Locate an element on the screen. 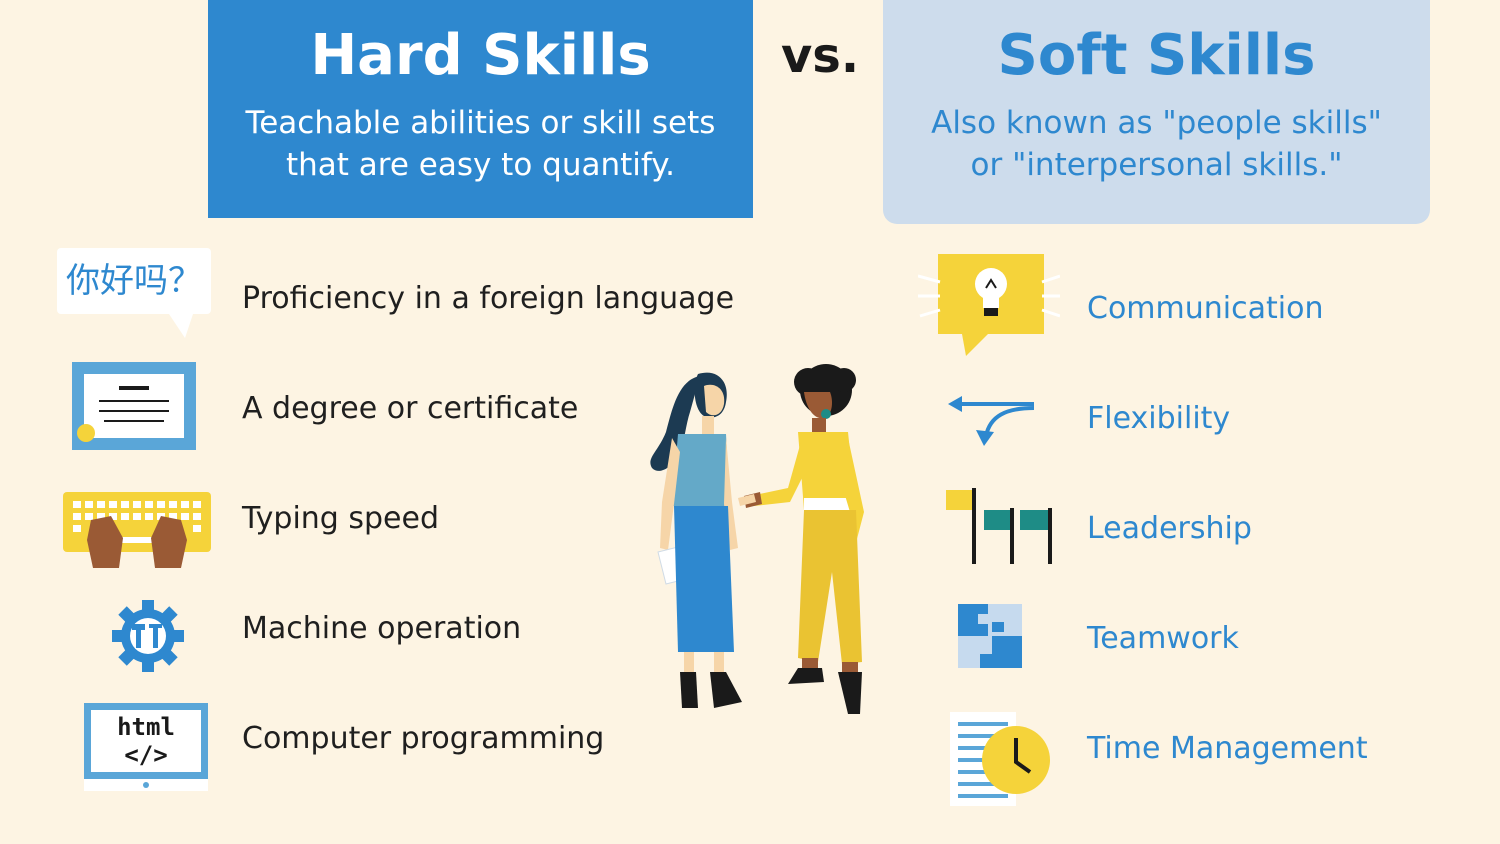 Image resolution: width=1500 pixels, height=844 pixels. puzzle-icon is located at coordinates (991, 637).